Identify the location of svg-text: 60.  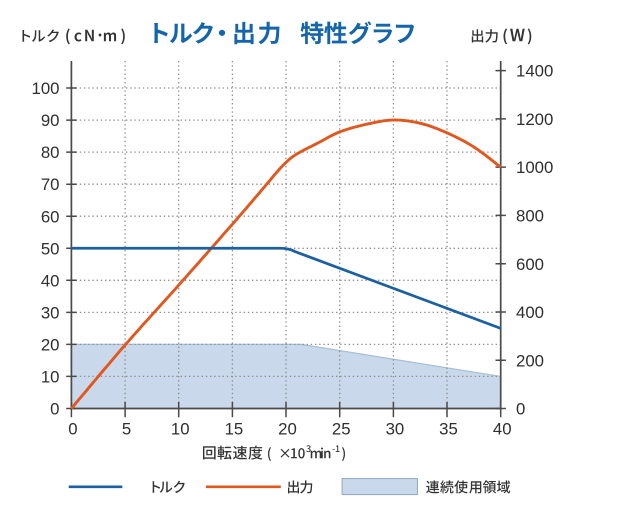
(50, 216).